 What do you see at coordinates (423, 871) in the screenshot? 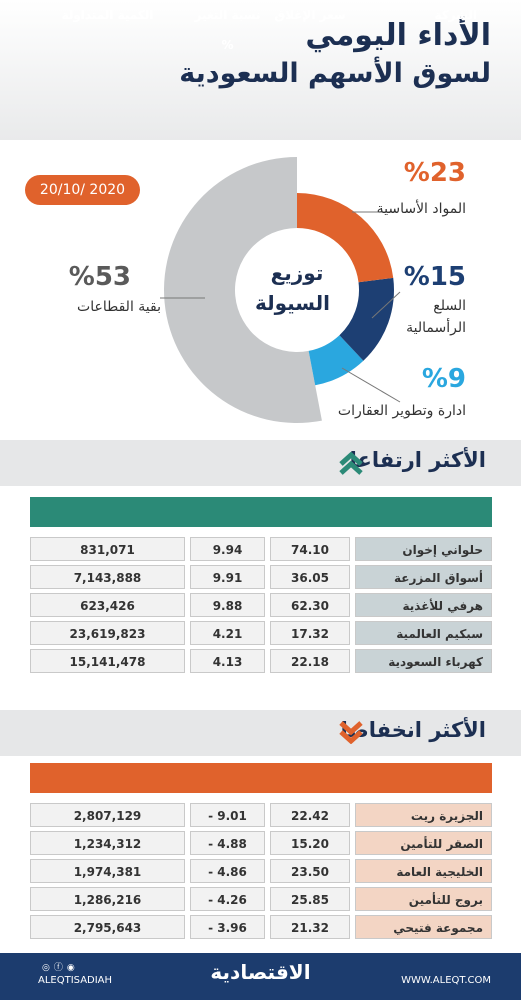
I see `company-cell: الخليجية العامة` at bounding box center [423, 871].